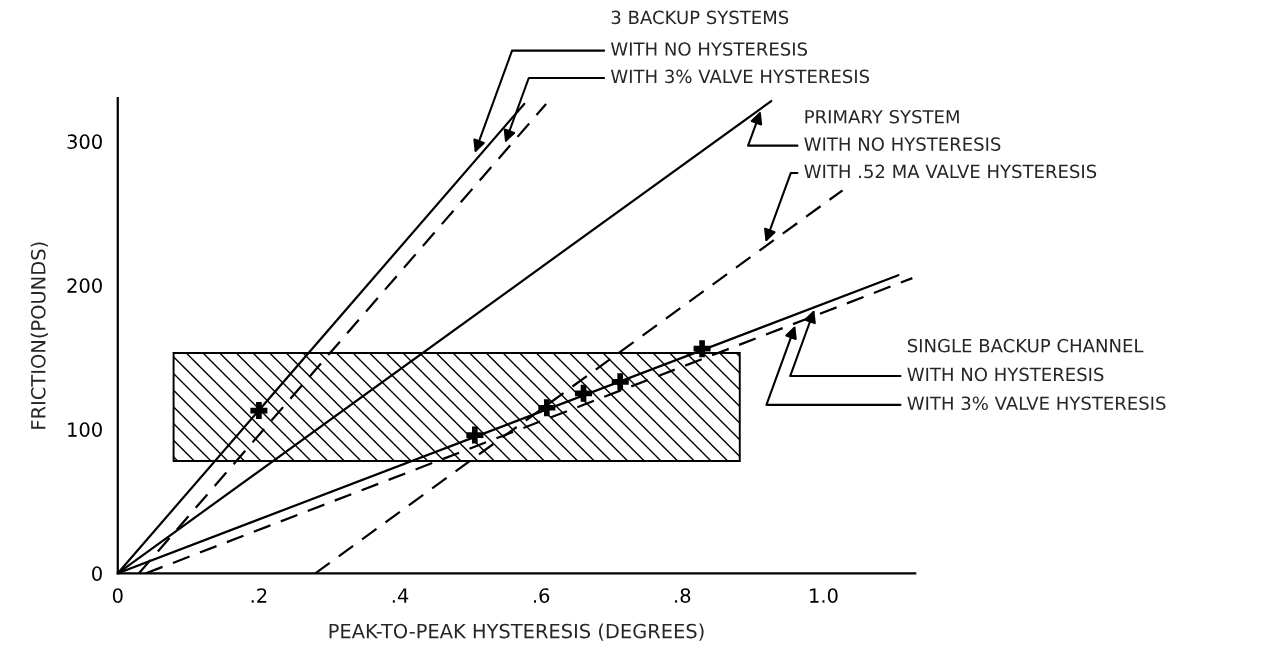 Image resolution: width=1280 pixels, height=650 pixels. What do you see at coordinates (541, 595) in the screenshot?
I see `x-tick-label: .6` at bounding box center [541, 595].